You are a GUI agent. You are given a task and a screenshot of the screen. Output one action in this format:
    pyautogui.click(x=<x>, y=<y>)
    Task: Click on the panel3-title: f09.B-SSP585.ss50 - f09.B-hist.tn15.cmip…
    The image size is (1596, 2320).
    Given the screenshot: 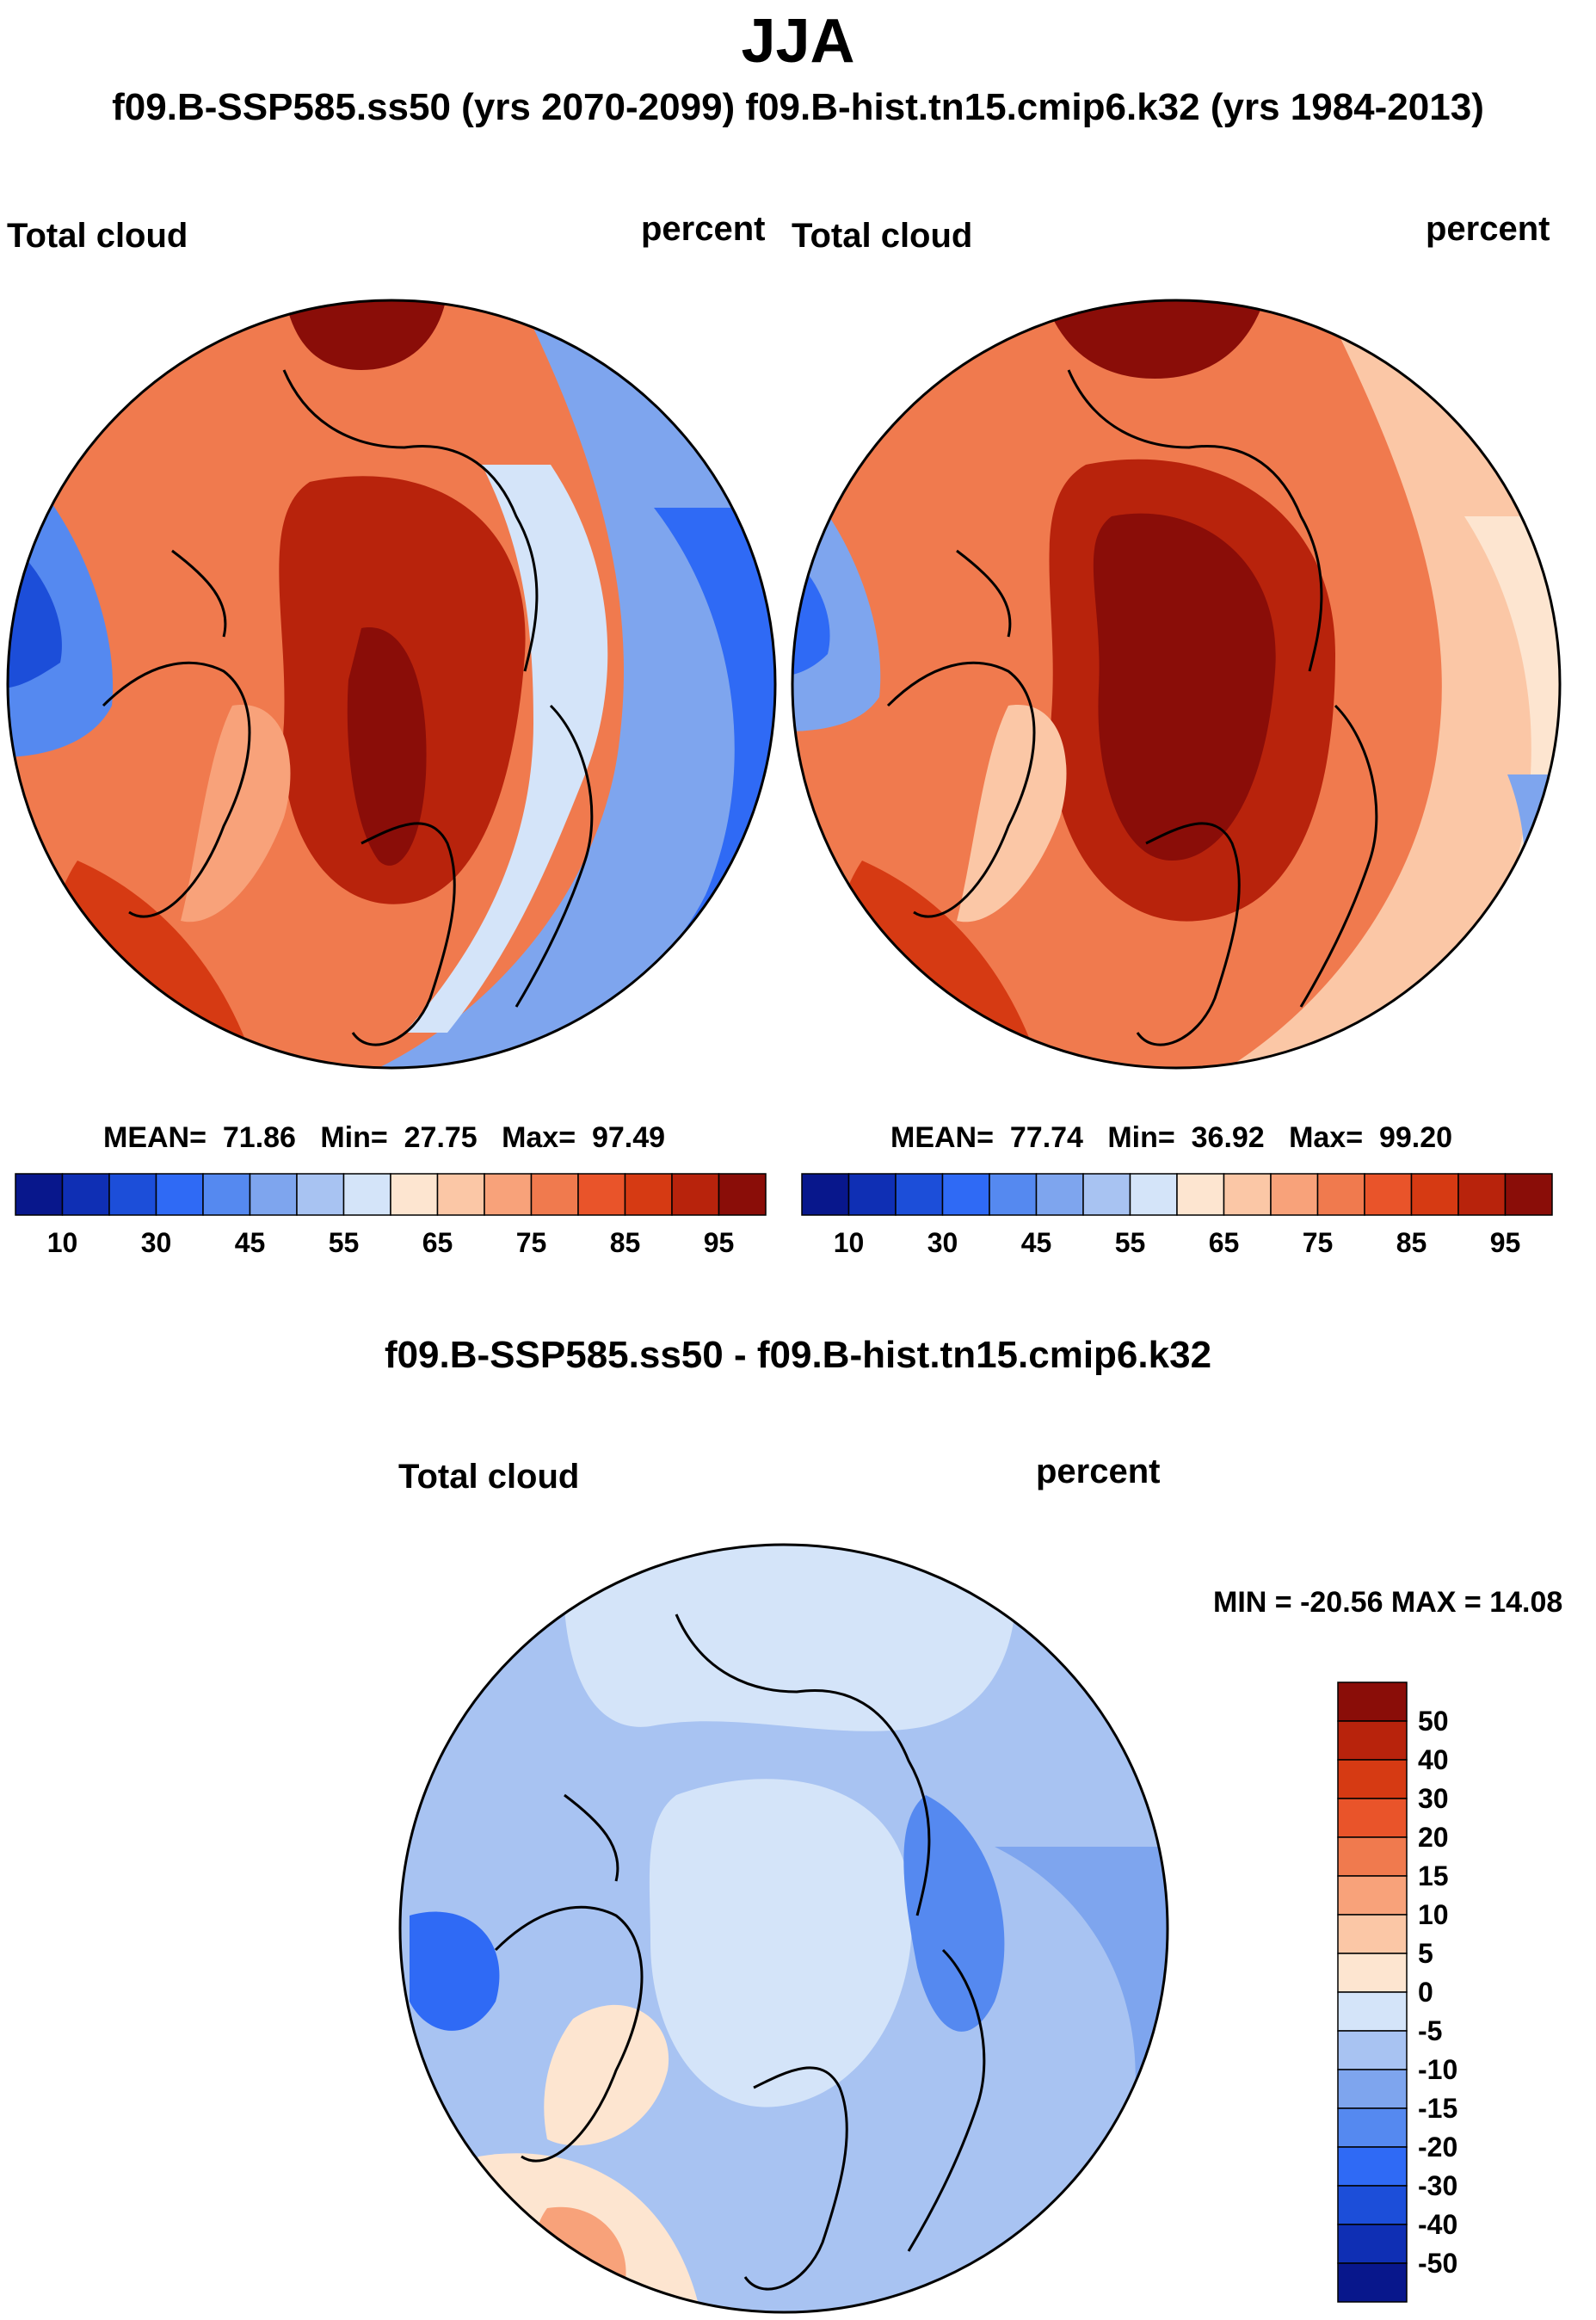 What is the action you would take?
    pyautogui.click(x=798, y=1355)
    